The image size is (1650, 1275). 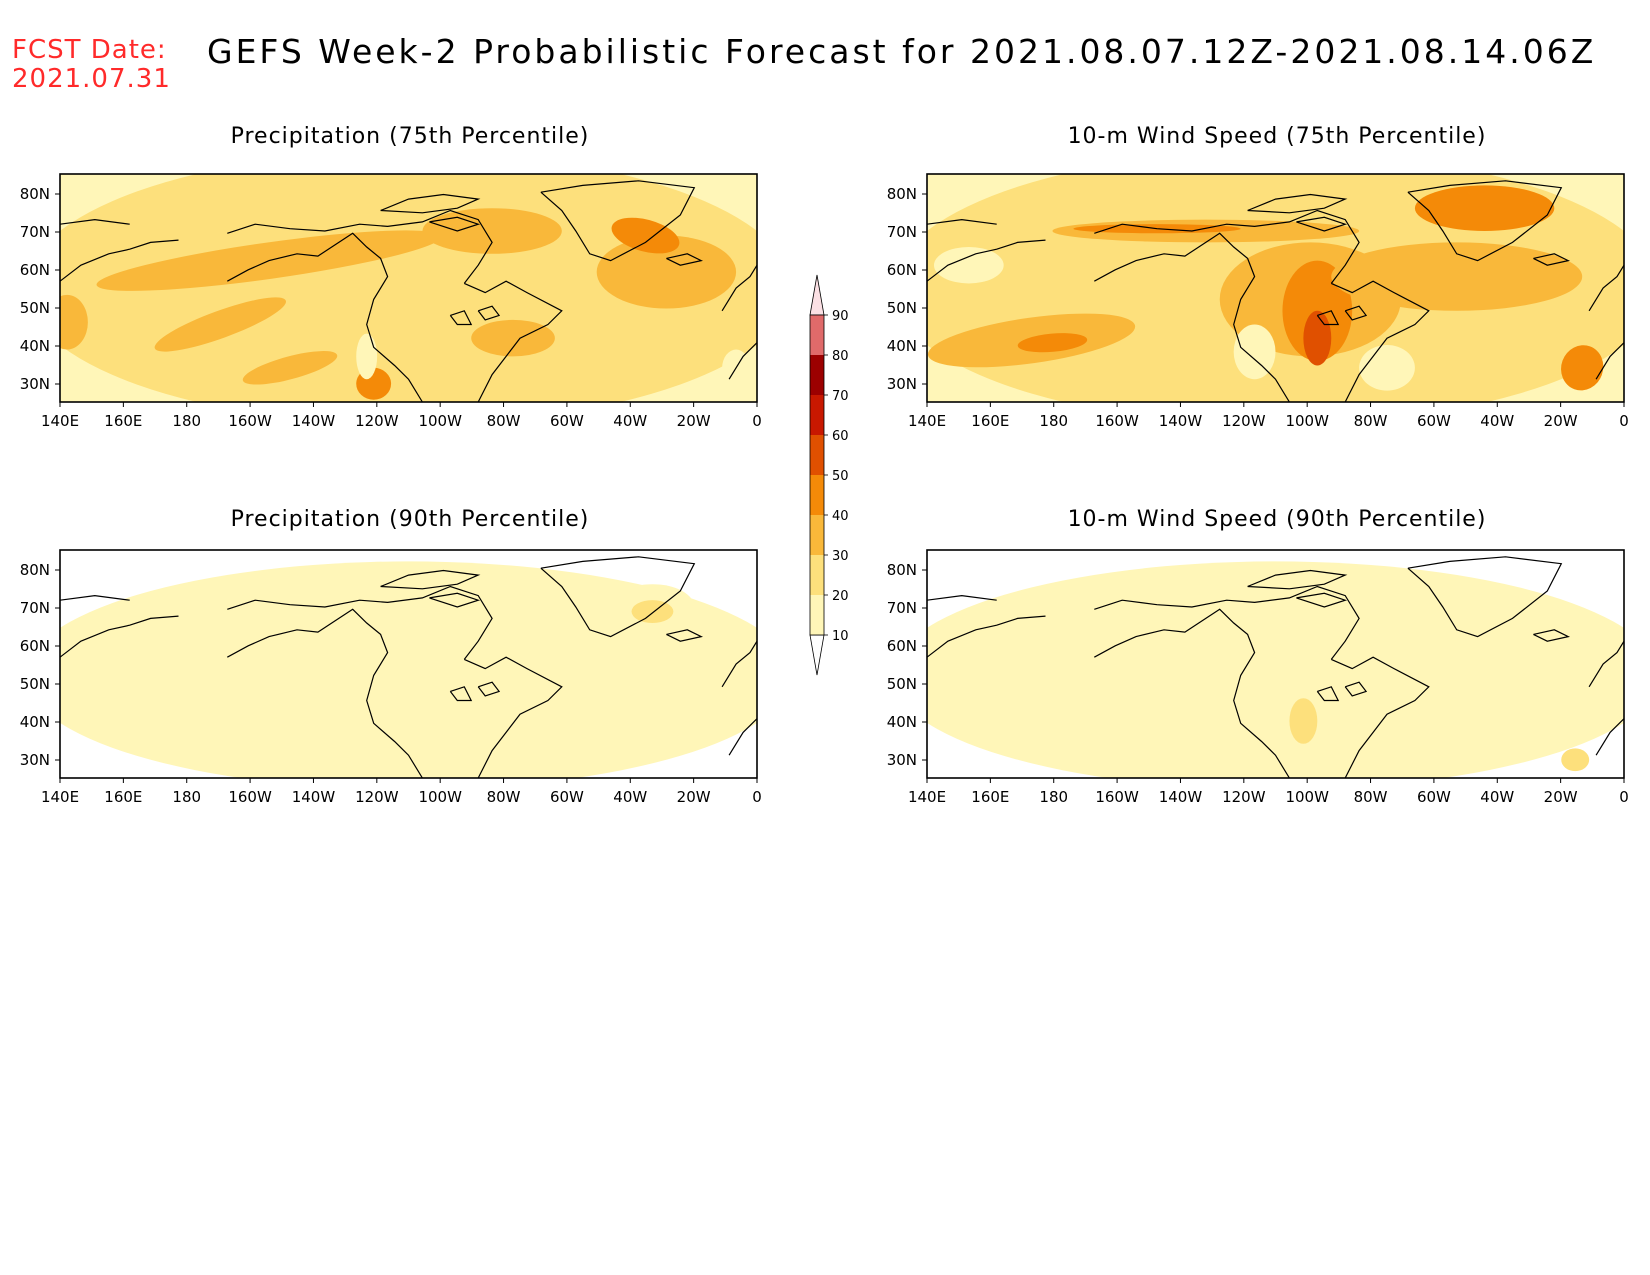 What do you see at coordinates (1317, 338) in the screenshot?
I see `shade-region-c50` at bounding box center [1317, 338].